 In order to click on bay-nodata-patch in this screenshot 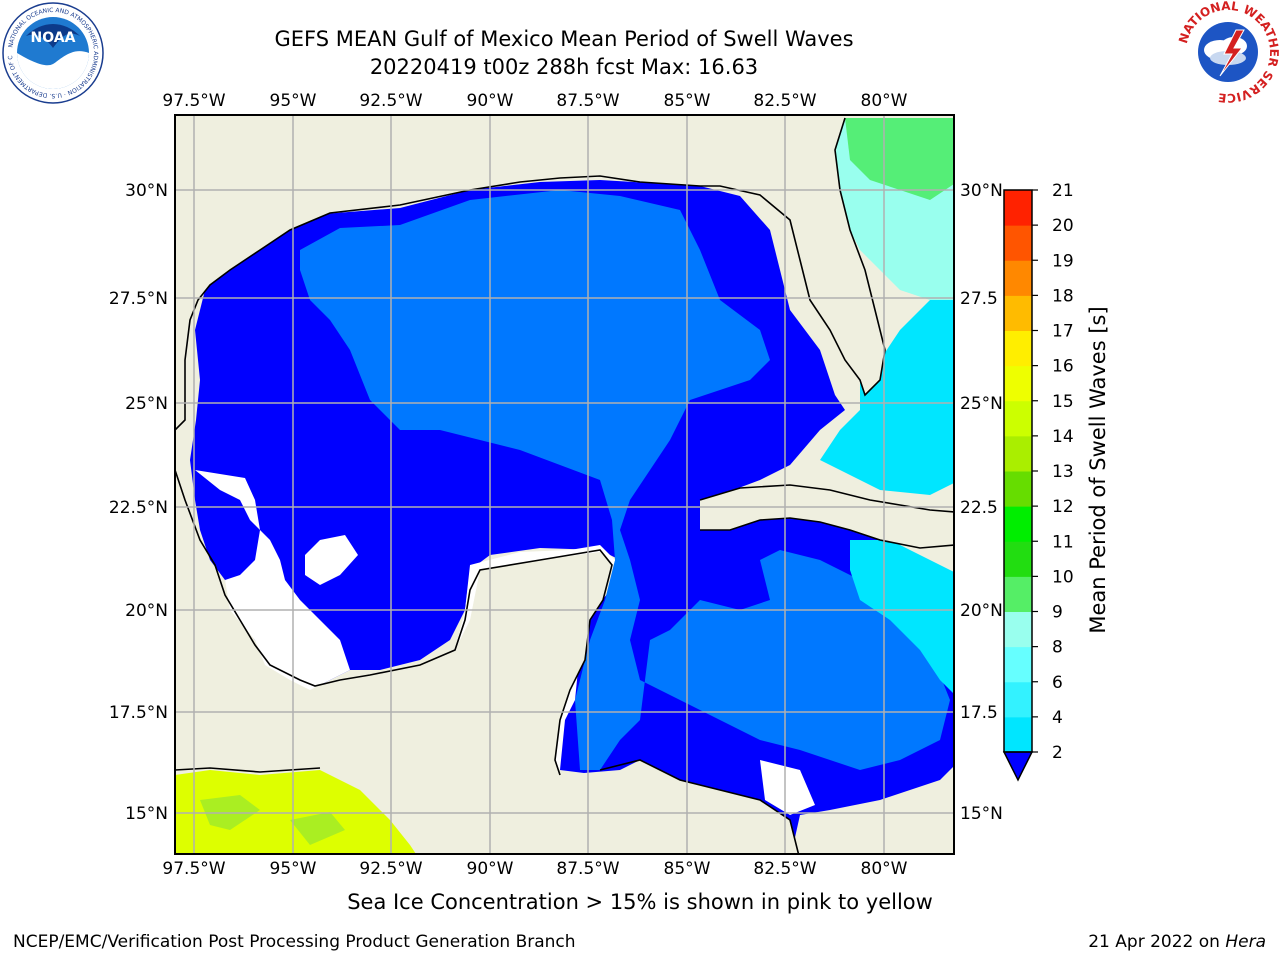, I will do `click(331, 560)`.